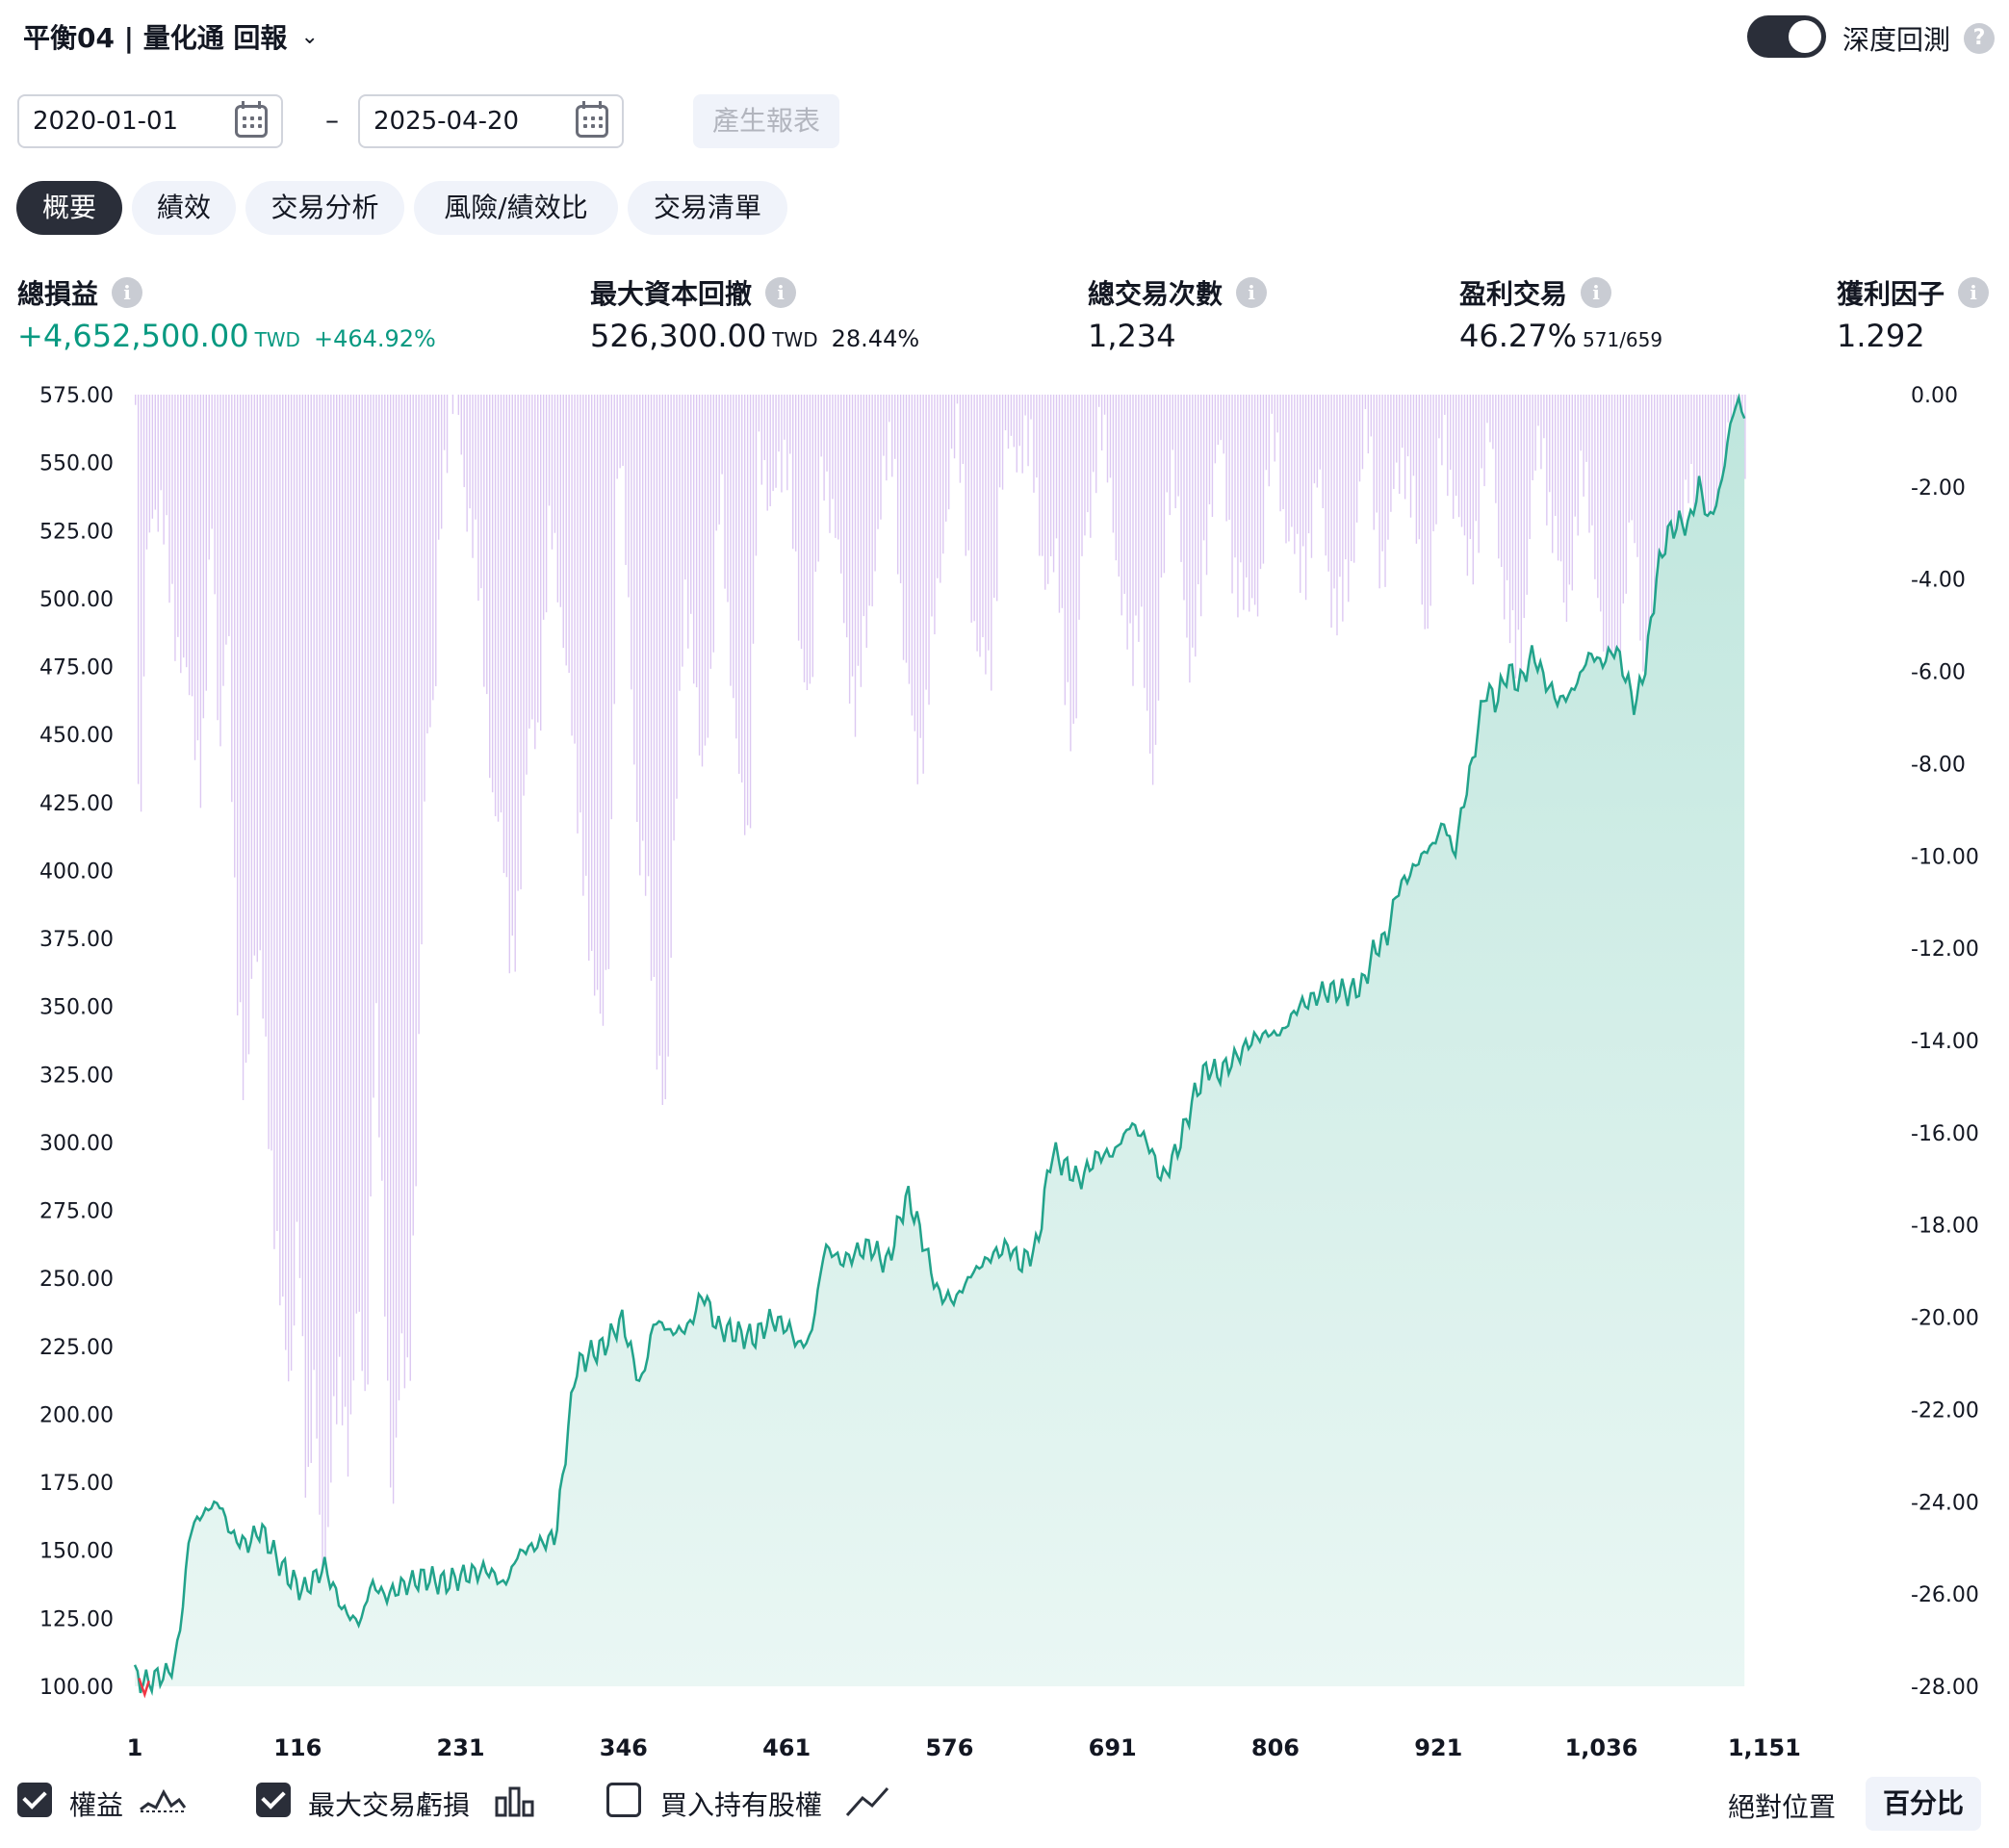 This screenshot has height=1848, width=2009. I want to click on profitable-trades-value: 46.27% 571/659, so click(1560, 336).